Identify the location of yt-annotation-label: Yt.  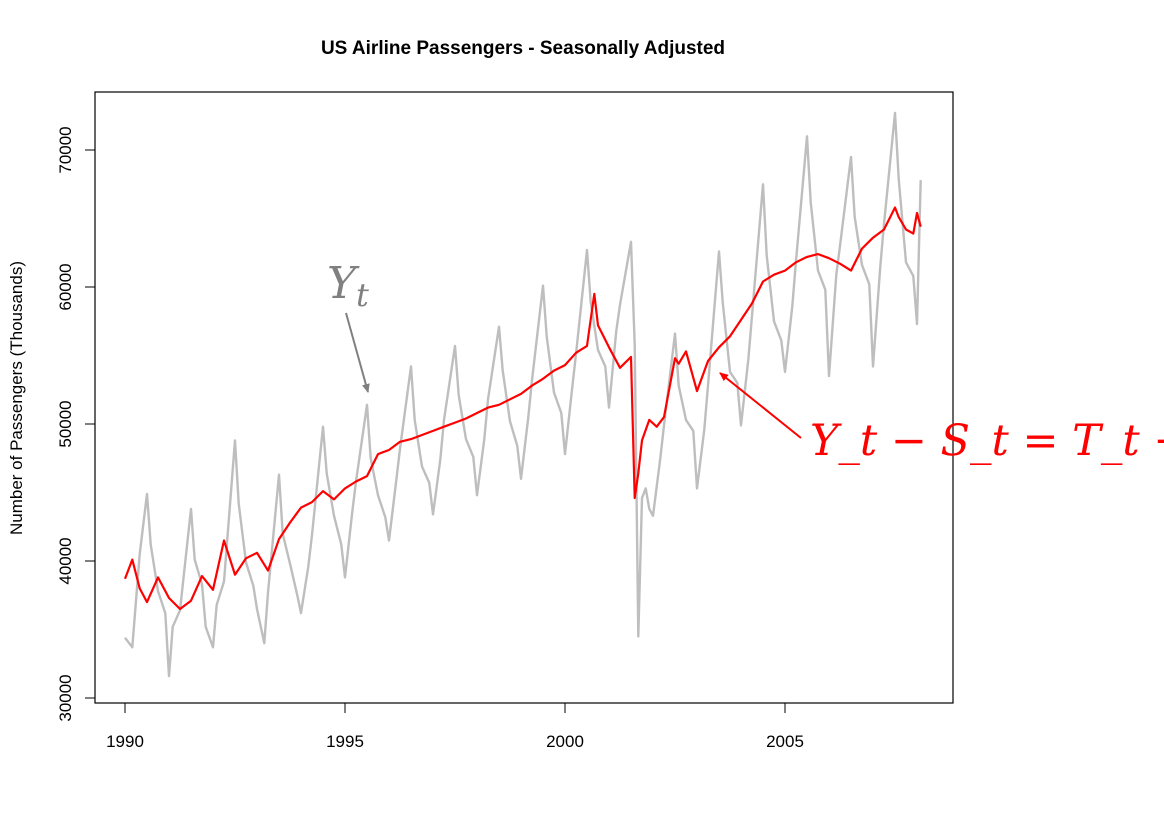
(348, 286).